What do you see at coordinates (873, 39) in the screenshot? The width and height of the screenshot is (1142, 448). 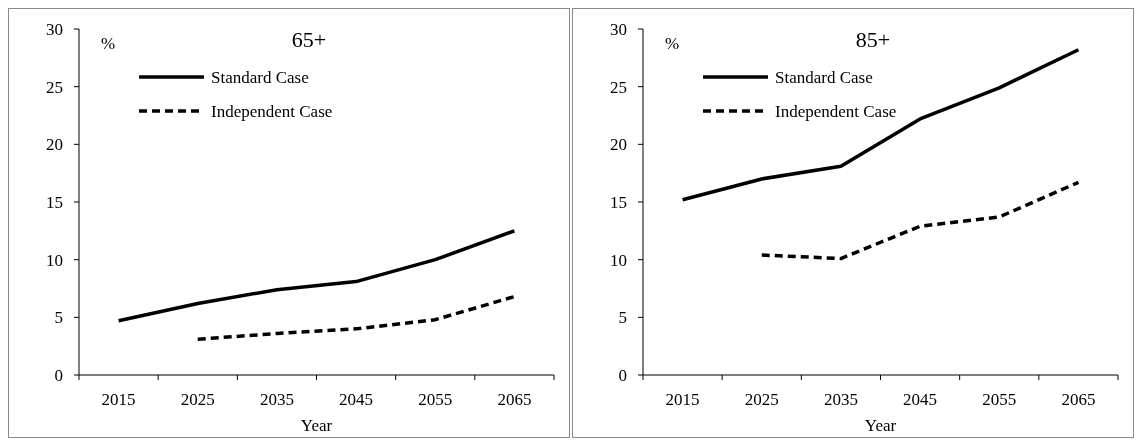 I see `chart-title: 85+` at bounding box center [873, 39].